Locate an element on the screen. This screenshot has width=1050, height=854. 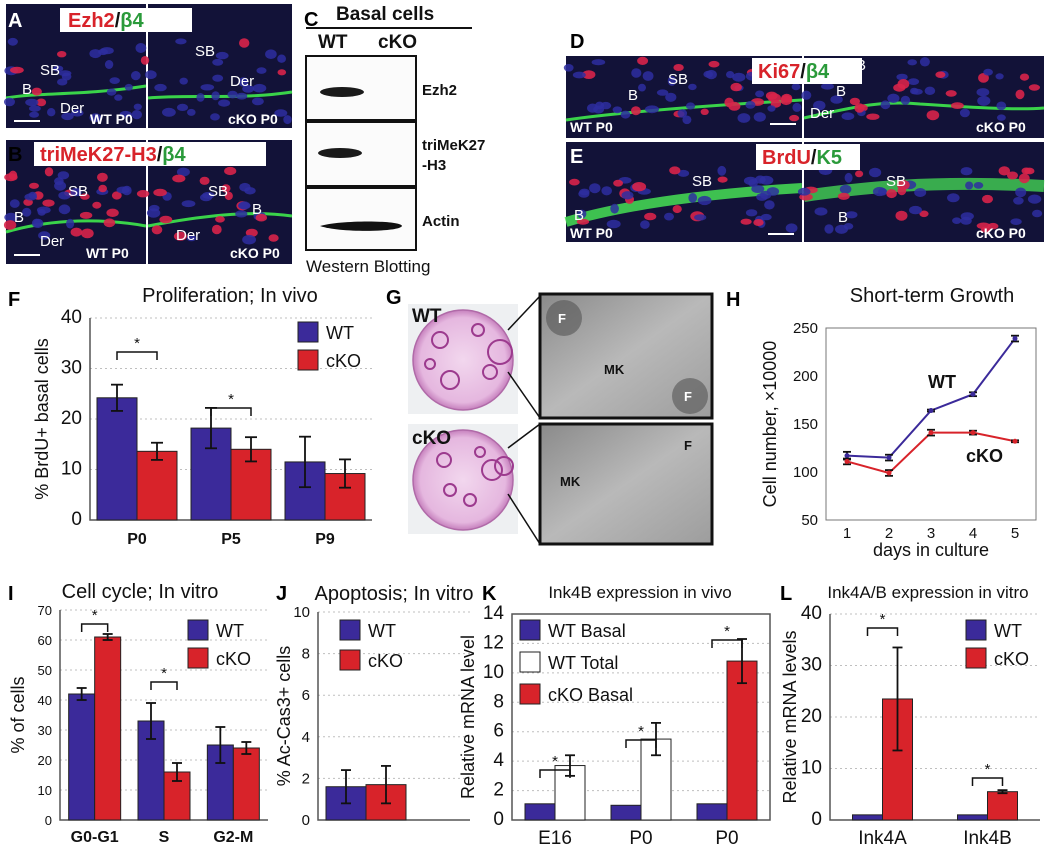
legend-swatch is located at coordinates (308, 332).